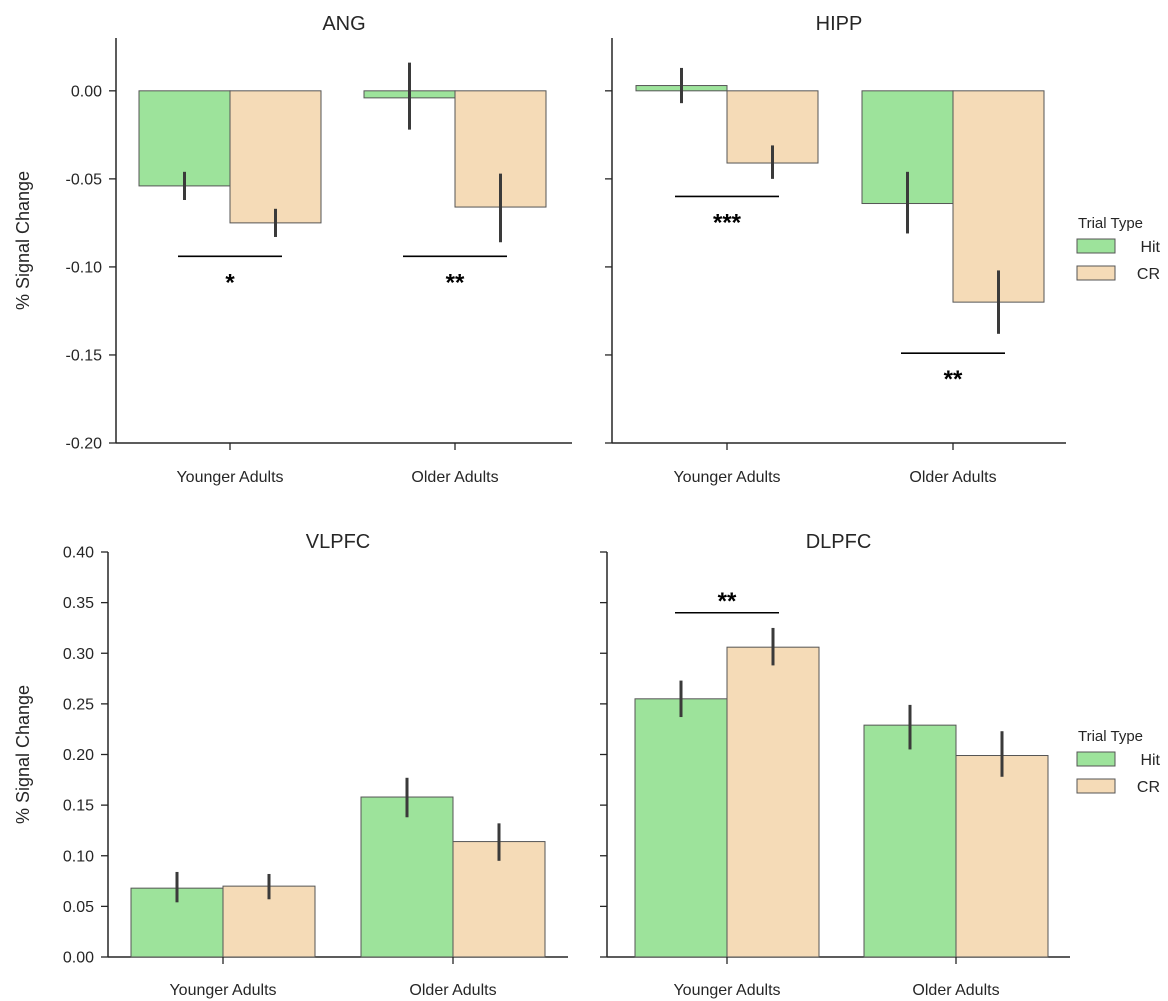  Describe the element at coordinates (727, 222) in the screenshot. I see `significance-marker: ***` at that location.